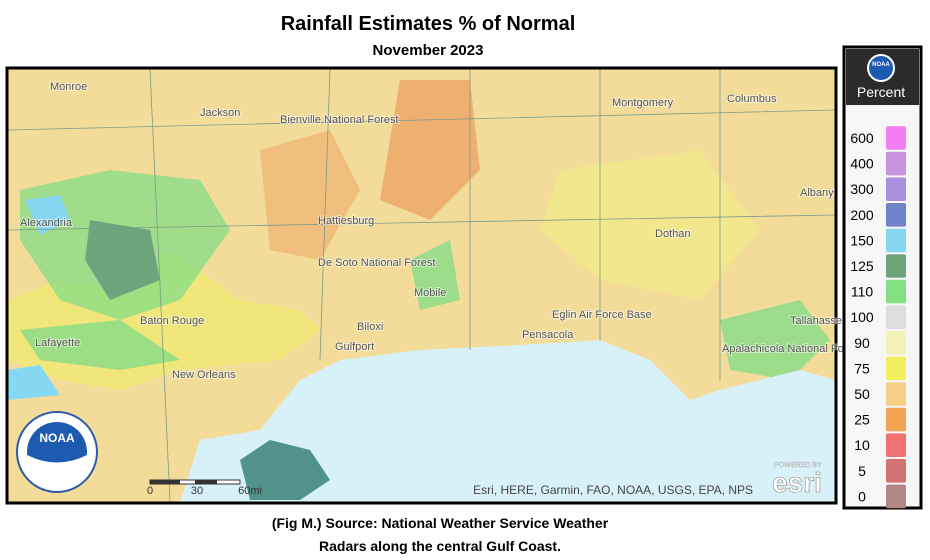  Describe the element at coordinates (862, 343) in the screenshot. I see `legend-label: 90` at that location.